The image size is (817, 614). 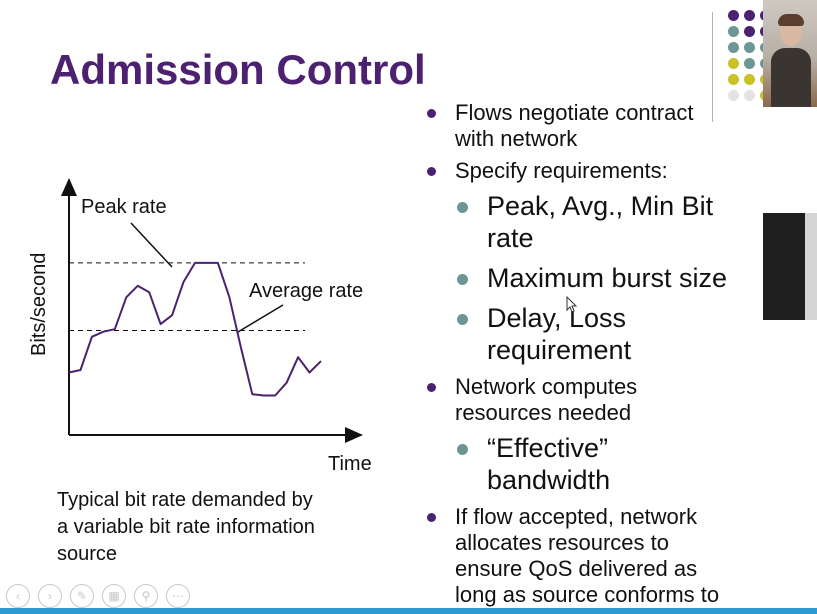 I want to click on slide-title: Admission Control, so click(x=238, y=69).